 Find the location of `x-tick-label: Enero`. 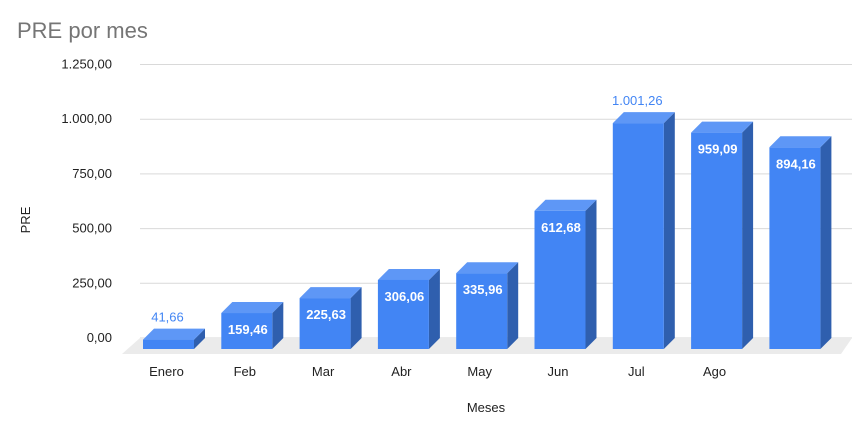

x-tick-label: Enero is located at coordinates (166, 371).